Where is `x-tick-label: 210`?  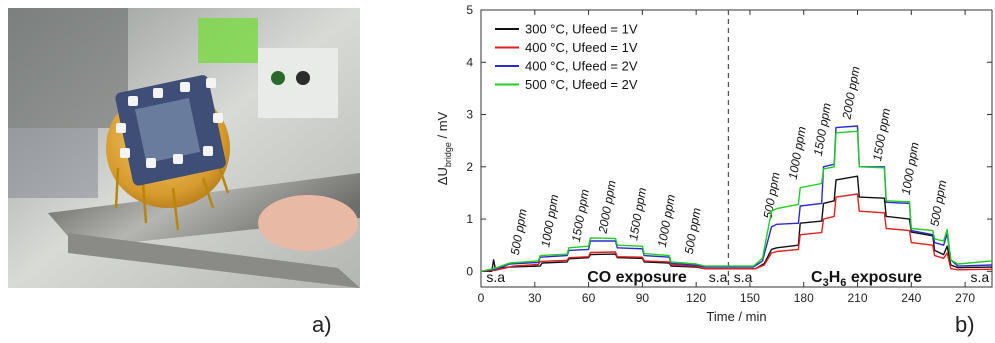
x-tick-label: 210 is located at coordinates (858, 298).